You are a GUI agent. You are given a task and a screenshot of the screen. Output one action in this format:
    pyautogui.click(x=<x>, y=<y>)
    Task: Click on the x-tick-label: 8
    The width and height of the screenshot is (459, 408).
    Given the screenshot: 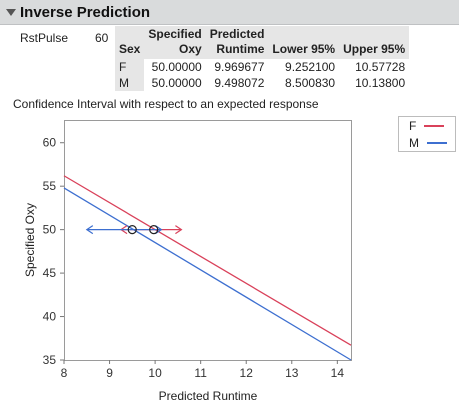 What is the action you would take?
    pyautogui.click(x=64, y=373)
    